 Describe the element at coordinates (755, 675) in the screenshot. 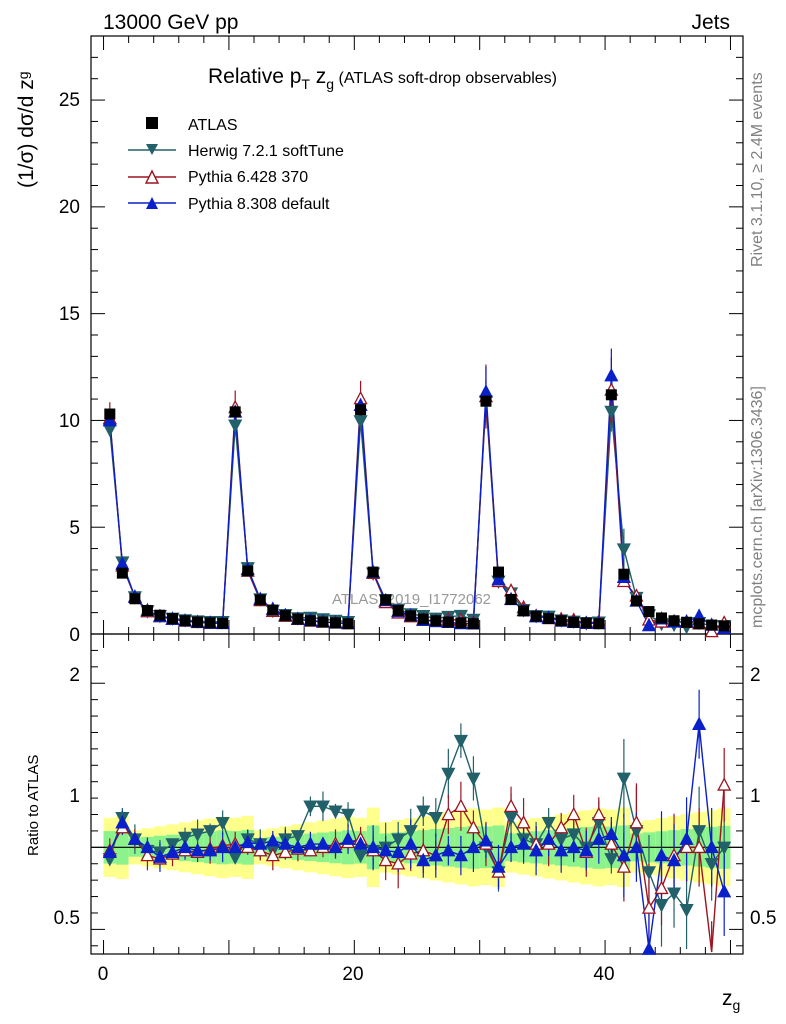

I see `y-tick-label-ratio-right: 2` at that location.